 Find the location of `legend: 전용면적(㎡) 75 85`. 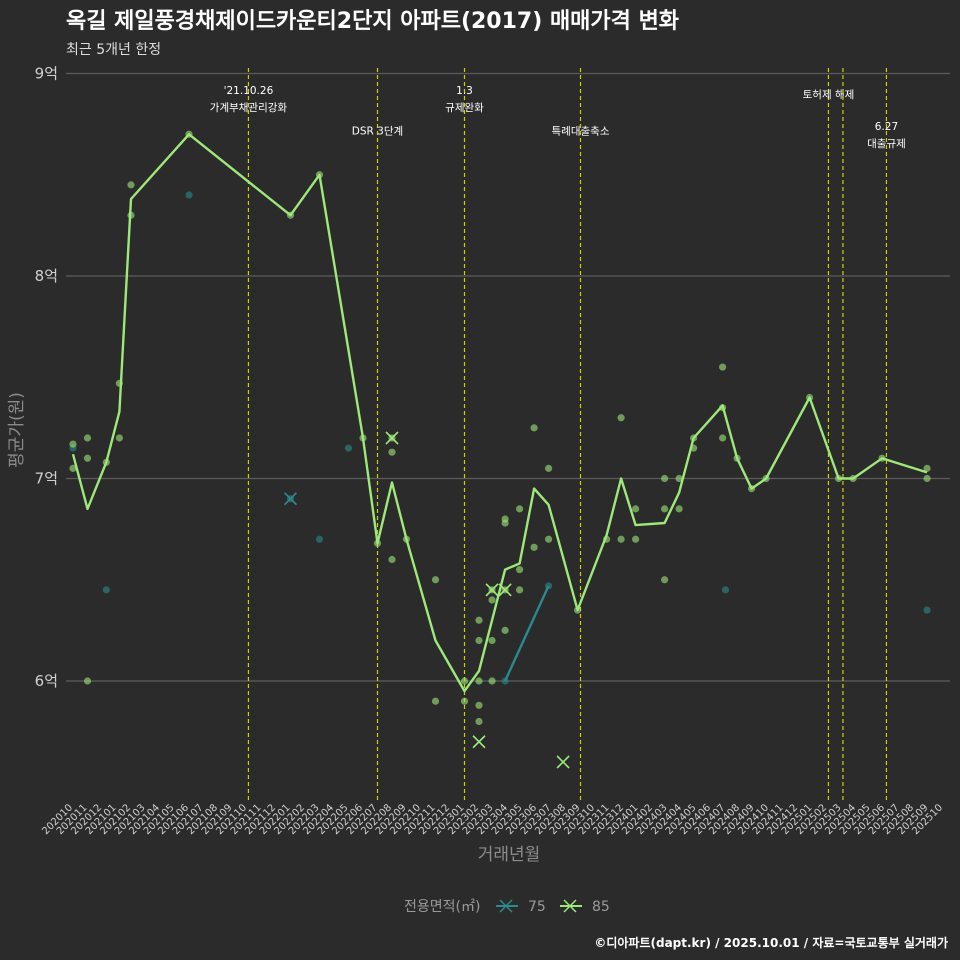

legend: 전용면적(㎡) 75 85 is located at coordinates (507, 907).